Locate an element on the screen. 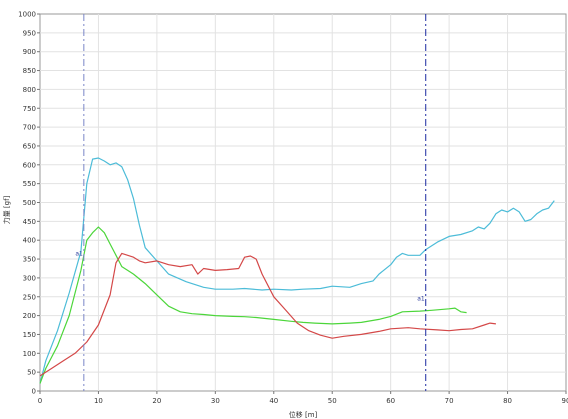 The height and width of the screenshot is (419, 568). y-tick-label: 800 is located at coordinates (29, 90).